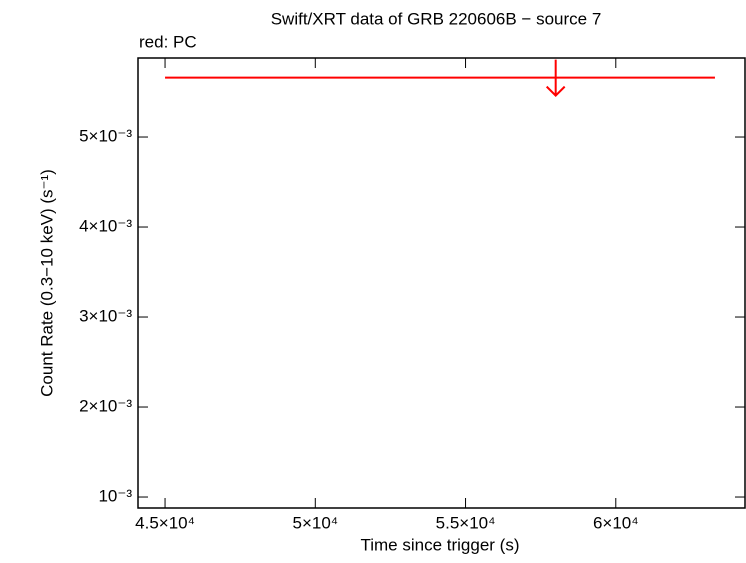 The width and height of the screenshot is (746, 563). Describe the element at coordinates (466, 522) in the screenshot. I see `x-tick-label: 5.5×10⁴` at that location.